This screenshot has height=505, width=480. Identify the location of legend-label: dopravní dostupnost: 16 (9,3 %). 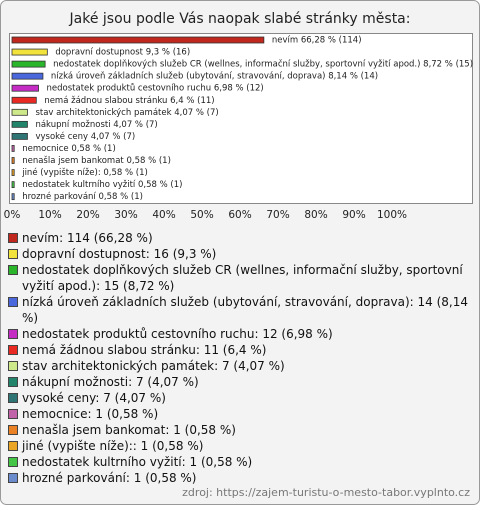
(119, 254).